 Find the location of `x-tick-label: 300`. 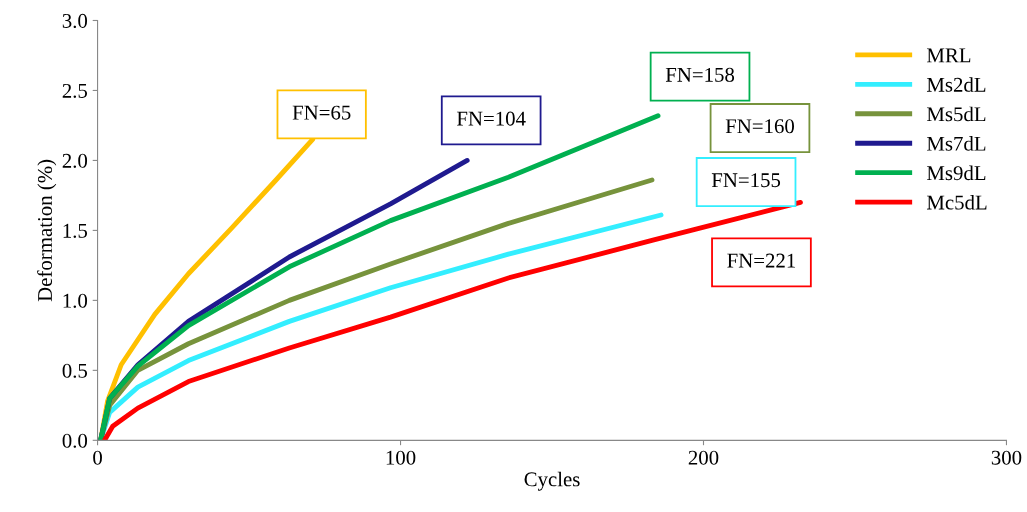

x-tick-label: 300 is located at coordinates (1006, 457).